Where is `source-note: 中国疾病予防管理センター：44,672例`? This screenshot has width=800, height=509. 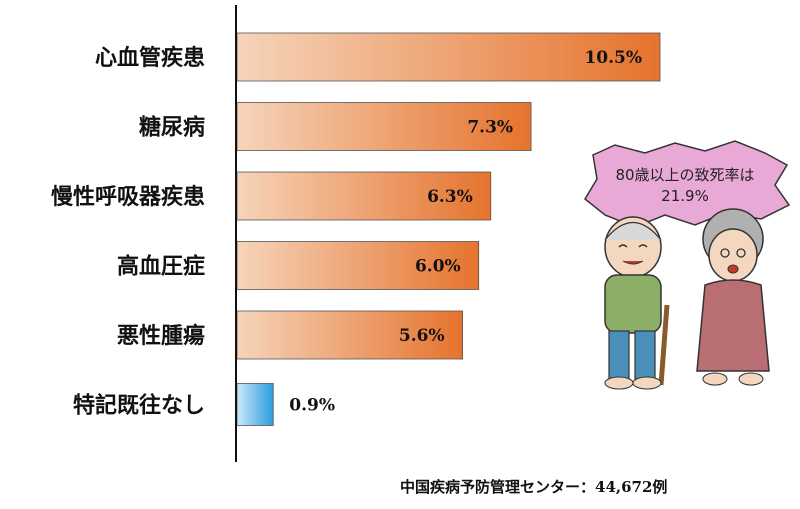 source-note: 中国疾病予防管理センター：44,672例 is located at coordinates (534, 487).